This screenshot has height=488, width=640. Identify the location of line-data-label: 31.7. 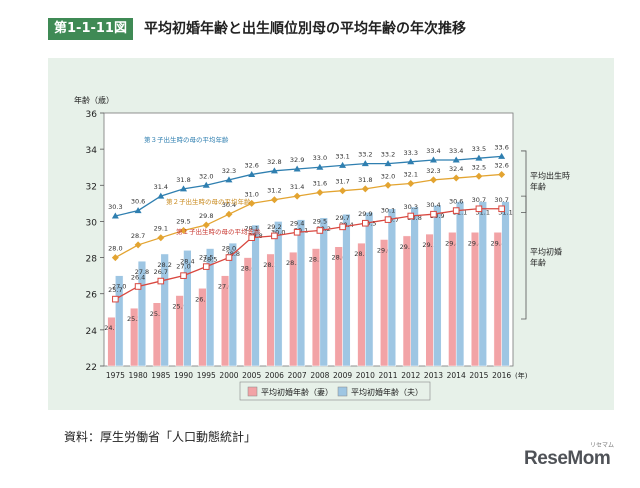
(342, 182).